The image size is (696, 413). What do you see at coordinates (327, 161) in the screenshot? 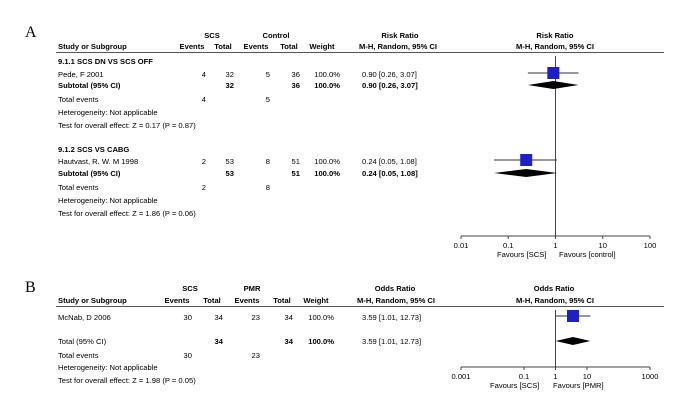
I see `study-hautvast-weight: 100.0%` at bounding box center [327, 161].